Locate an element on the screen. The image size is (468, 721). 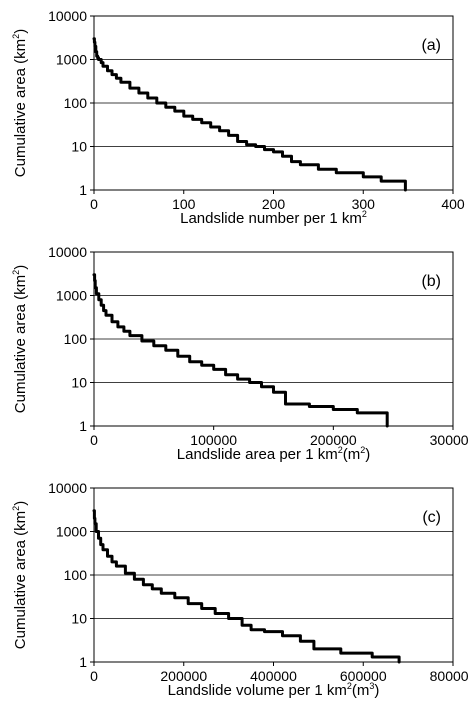
x-tick-label: 800000 is located at coordinates (449, 676).